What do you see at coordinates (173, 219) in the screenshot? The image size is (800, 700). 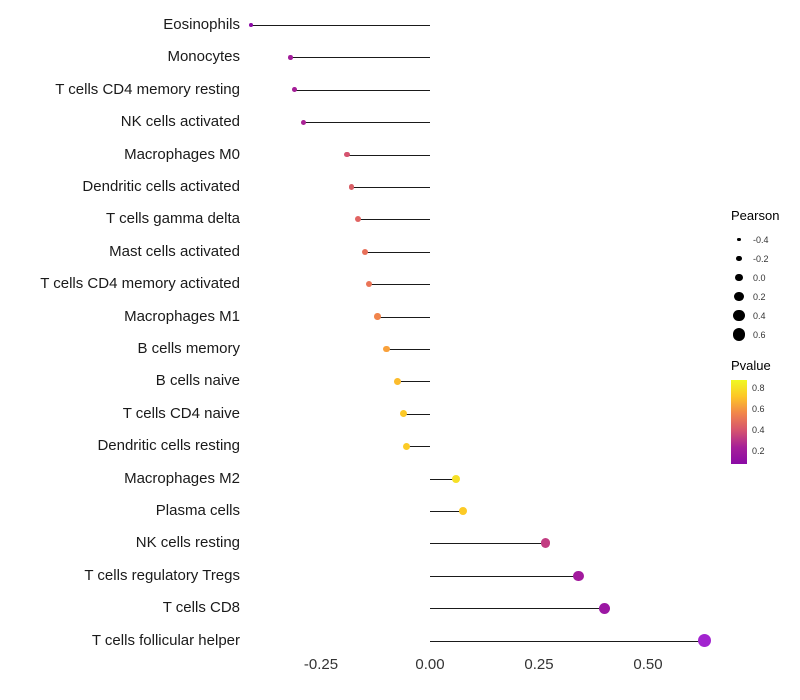 I see `category-label: T cells gamma delta` at bounding box center [173, 219].